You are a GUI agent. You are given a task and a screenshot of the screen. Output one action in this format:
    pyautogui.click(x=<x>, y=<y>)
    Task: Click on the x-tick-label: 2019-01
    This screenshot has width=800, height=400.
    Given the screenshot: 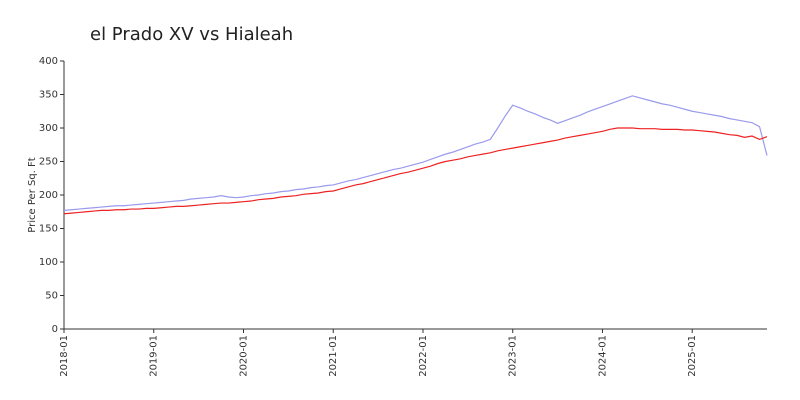 What is the action you would take?
    pyautogui.click(x=154, y=356)
    